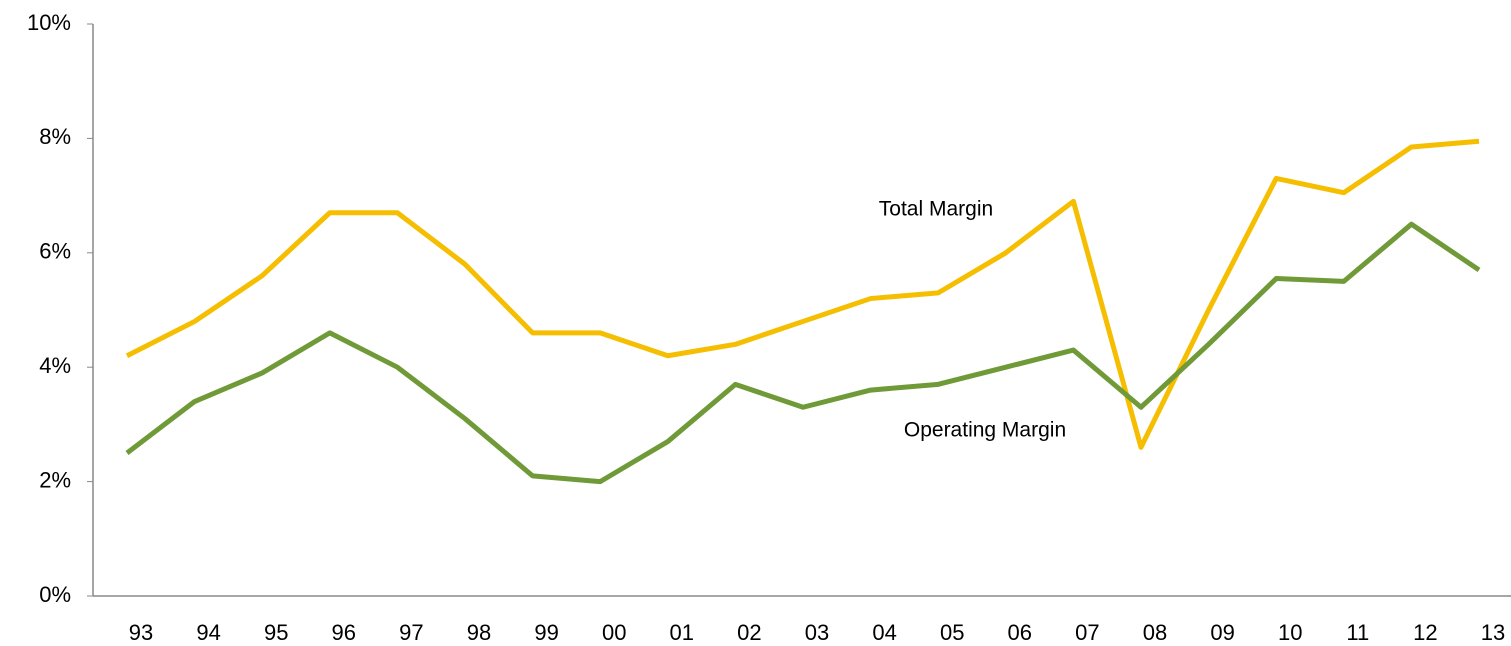 The image size is (1511, 646). What do you see at coordinates (749, 632) in the screenshot?
I see `x-tick-label: 02` at bounding box center [749, 632].